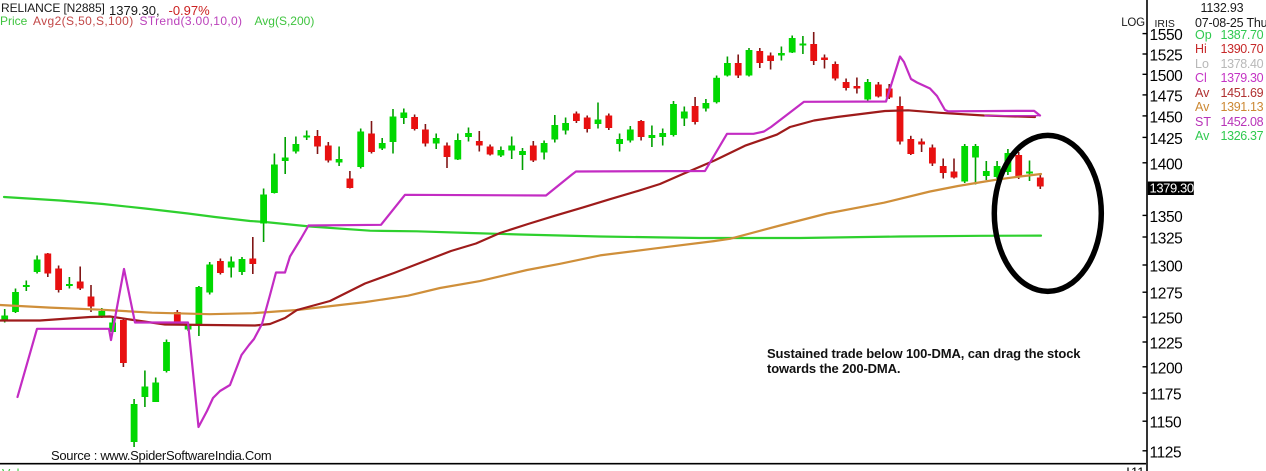 This screenshot has height=471, width=1266. Describe the element at coordinates (1167, 76) in the screenshot. I see `svg-text: 1500` at that location.